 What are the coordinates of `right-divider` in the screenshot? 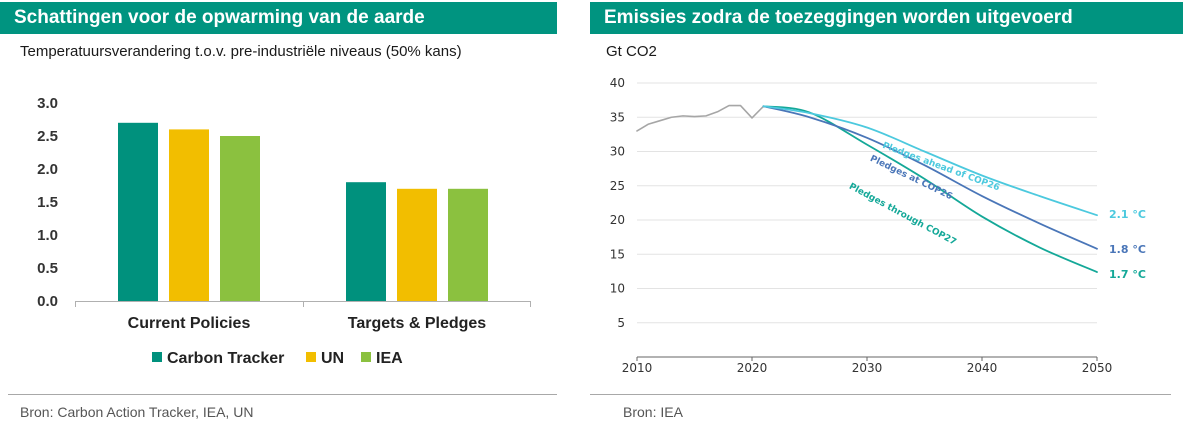 It's located at (880, 394).